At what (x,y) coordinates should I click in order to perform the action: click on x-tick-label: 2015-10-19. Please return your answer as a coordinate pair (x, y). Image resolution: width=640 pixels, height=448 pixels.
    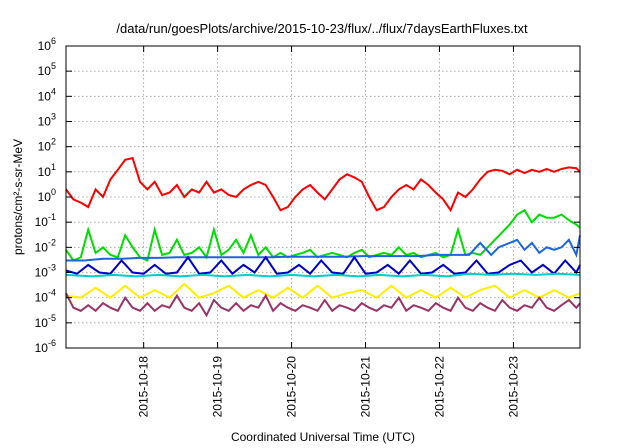
    Looking at the image, I should click on (218, 387).